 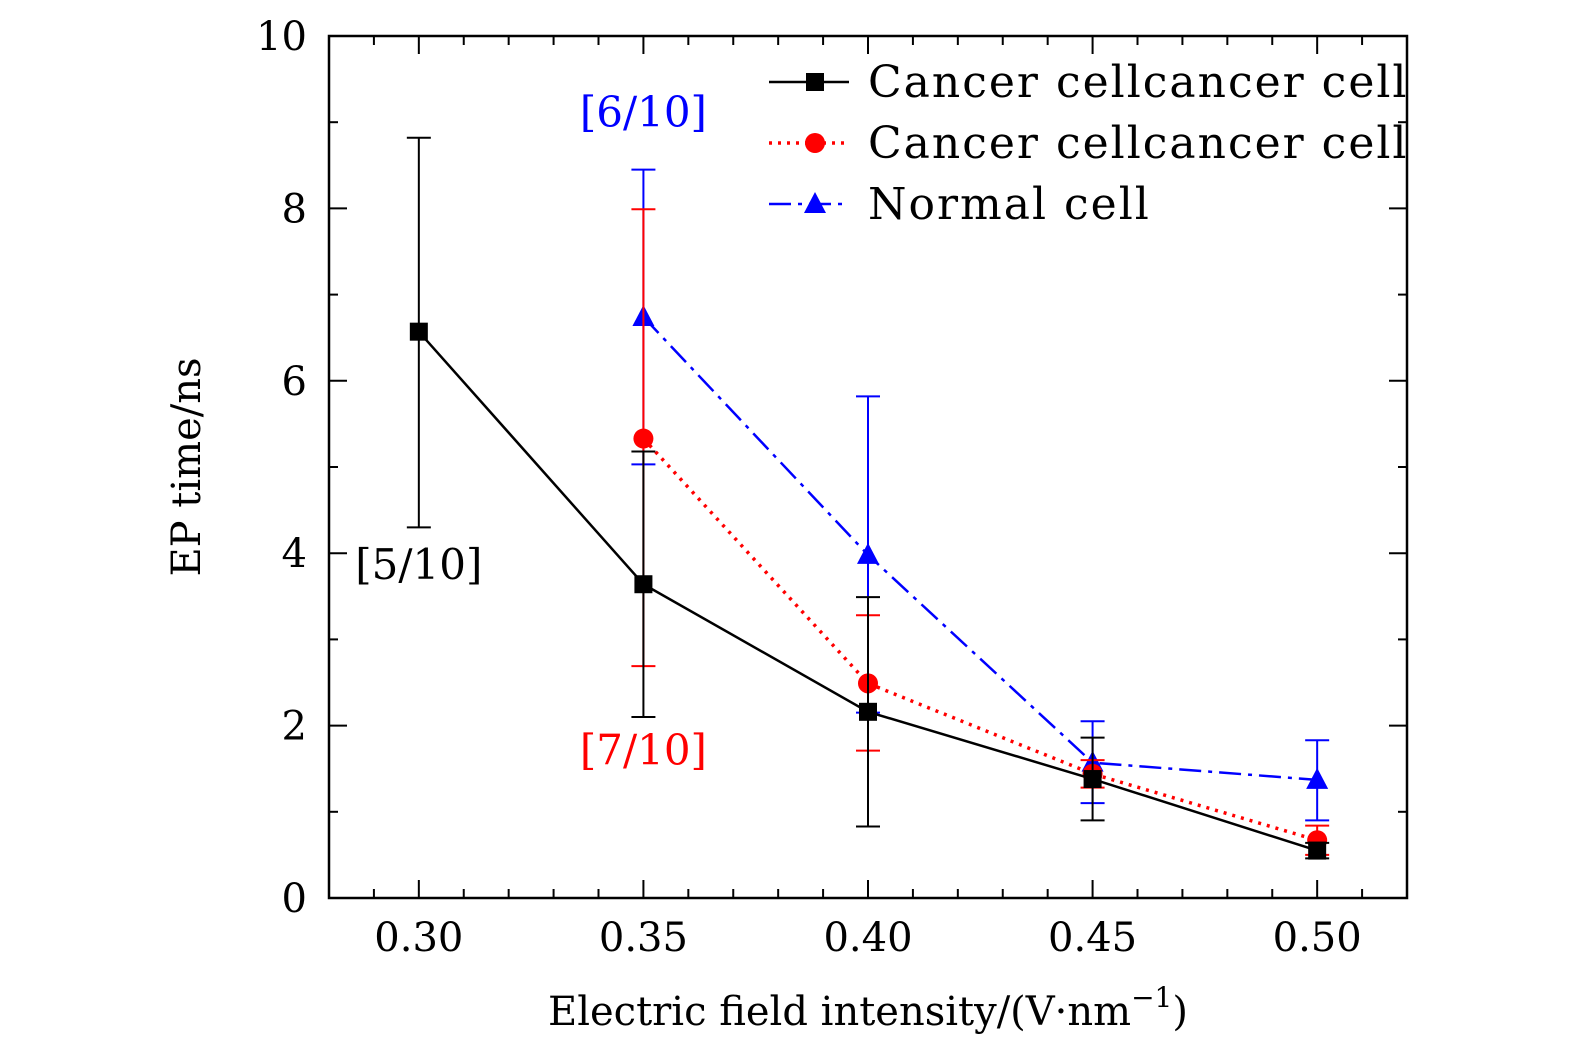 What do you see at coordinates (294, 382) in the screenshot?
I see `y-tick-label: 6` at bounding box center [294, 382].